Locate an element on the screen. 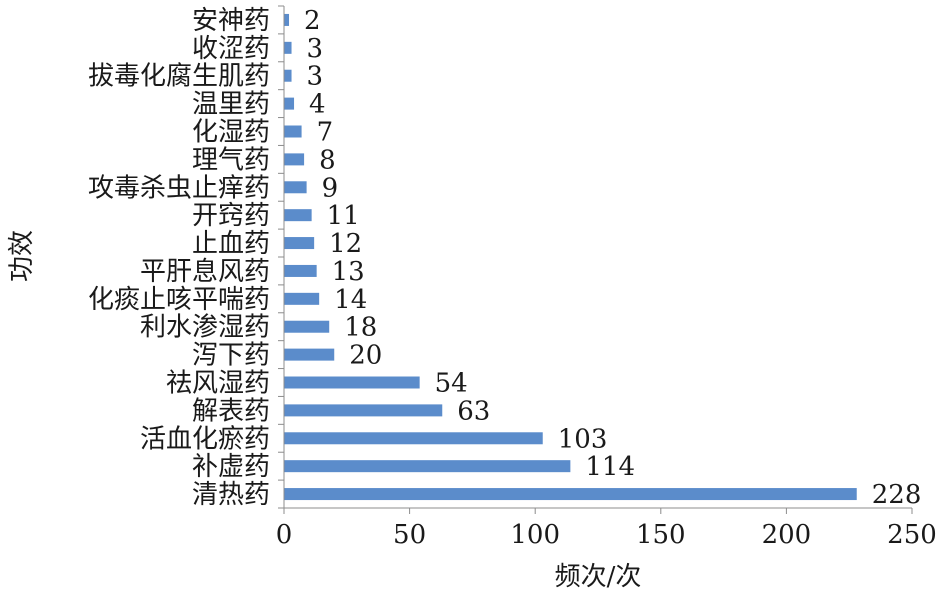  data-label: 9 is located at coordinates (330, 188).